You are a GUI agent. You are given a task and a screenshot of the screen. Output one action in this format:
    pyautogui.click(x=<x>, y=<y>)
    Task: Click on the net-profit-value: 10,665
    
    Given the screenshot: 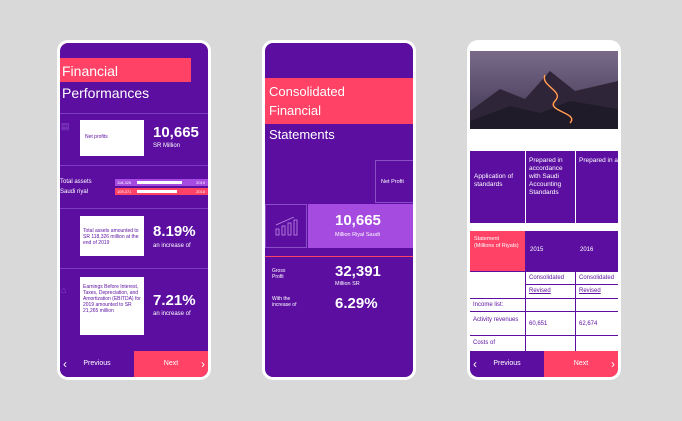 What is the action you would take?
    pyautogui.click(x=358, y=220)
    